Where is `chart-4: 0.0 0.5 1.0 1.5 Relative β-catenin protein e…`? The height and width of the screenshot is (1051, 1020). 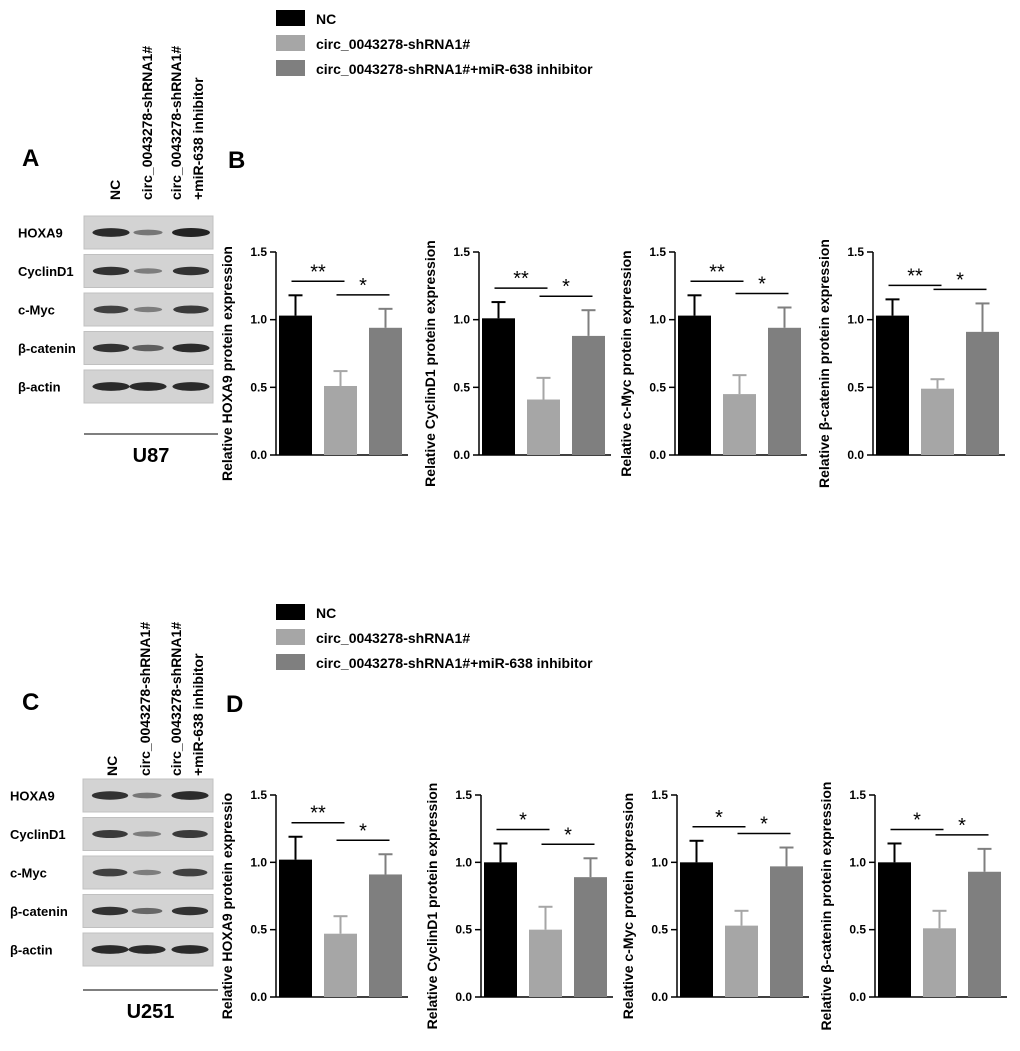 chart-4: 0.0 0.5 1.0 1.5 Relative β-catenin protein e… is located at coordinates (910, 363).